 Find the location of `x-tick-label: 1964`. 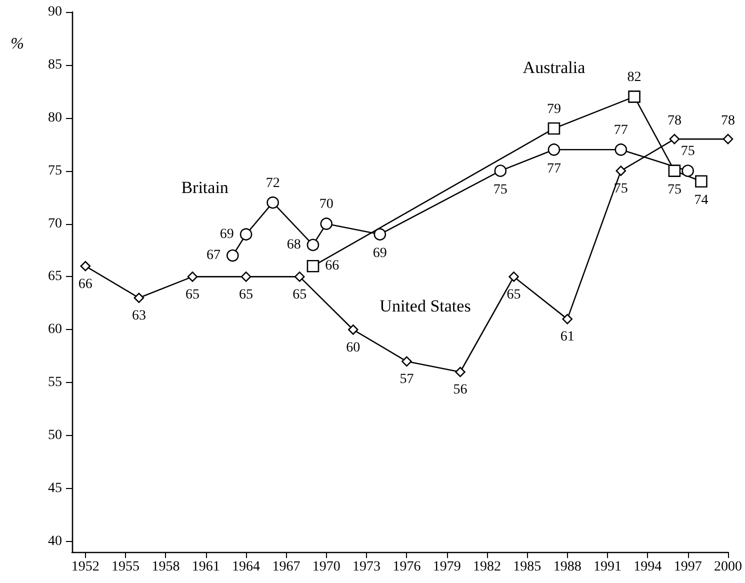

x-tick-label: 1964 is located at coordinates (246, 567).